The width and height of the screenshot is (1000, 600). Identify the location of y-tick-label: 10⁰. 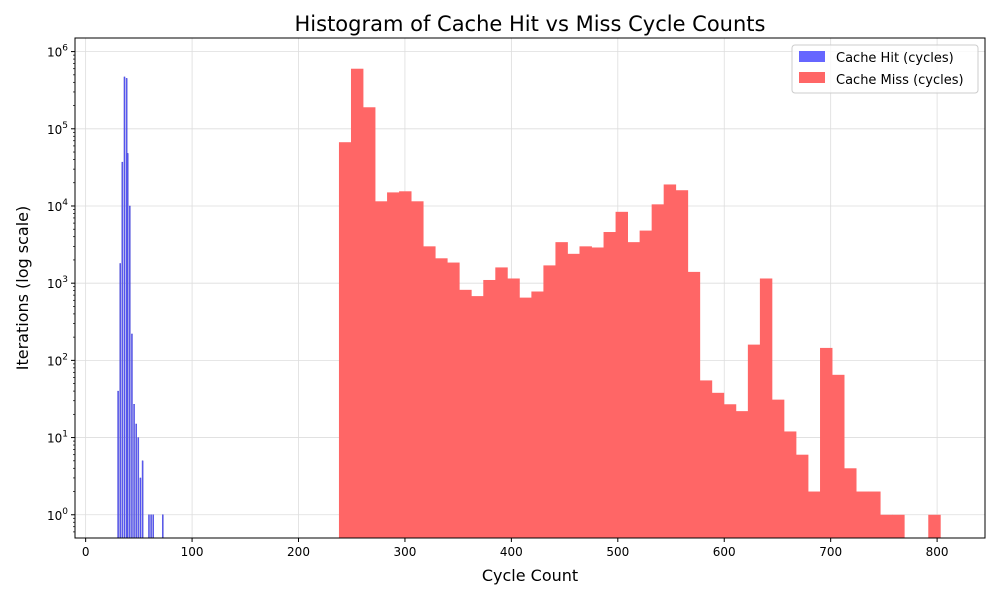
(57, 515).